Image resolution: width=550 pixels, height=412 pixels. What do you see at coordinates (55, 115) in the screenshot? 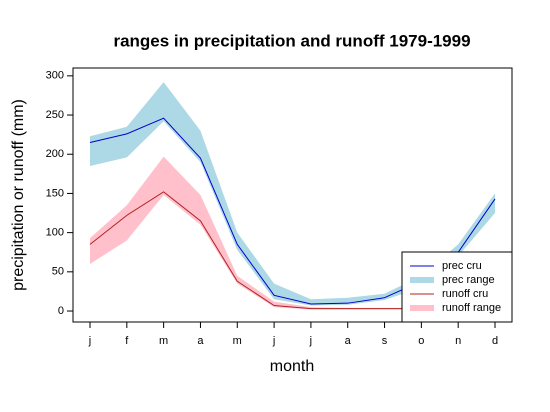
I see `y-tick-label: 250` at bounding box center [55, 115].